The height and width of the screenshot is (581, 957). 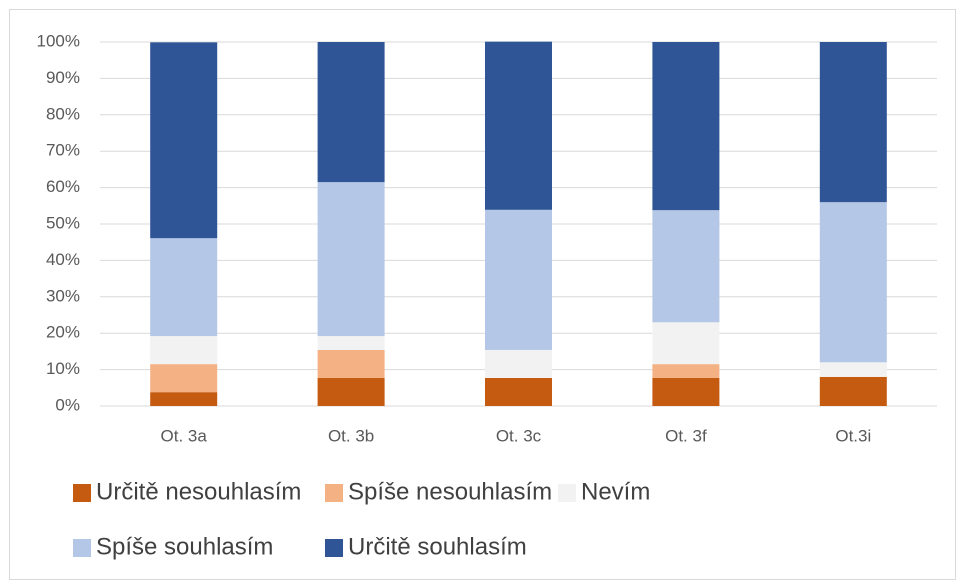 I want to click on y-tick-label: 70%, so click(x=63, y=150).